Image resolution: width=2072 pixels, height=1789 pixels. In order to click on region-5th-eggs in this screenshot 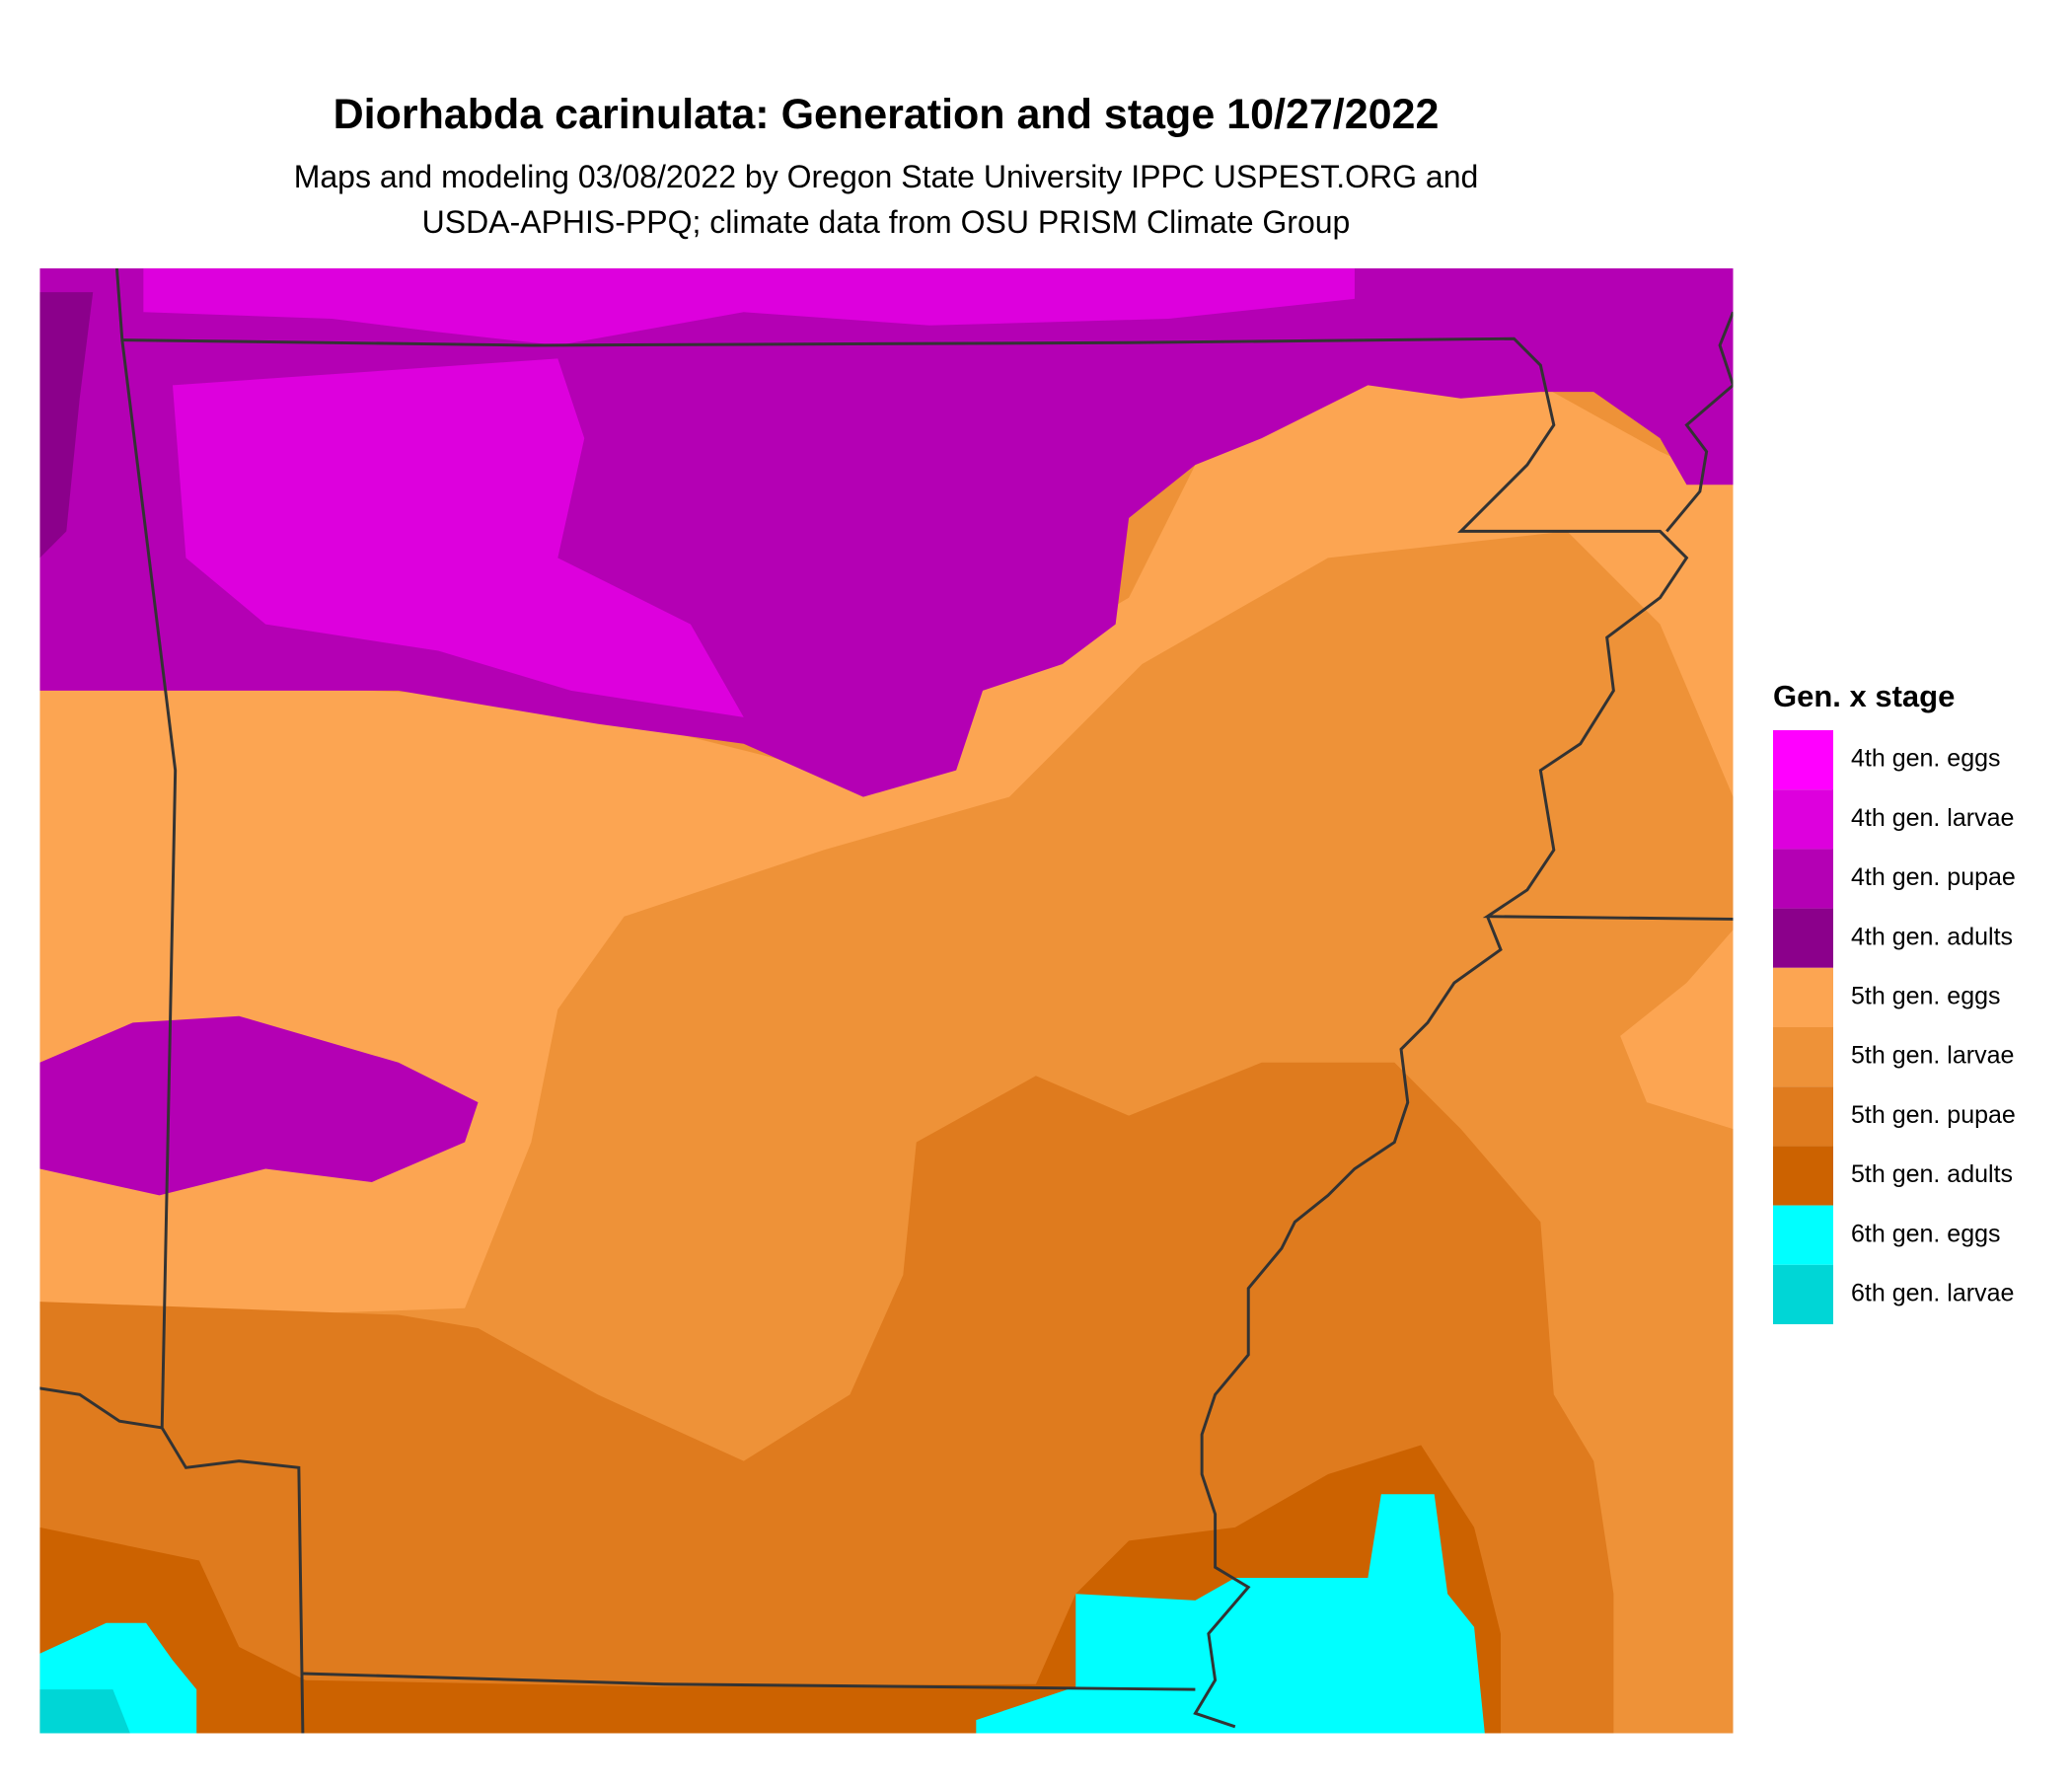, I will do `click(1677, 1030)`.